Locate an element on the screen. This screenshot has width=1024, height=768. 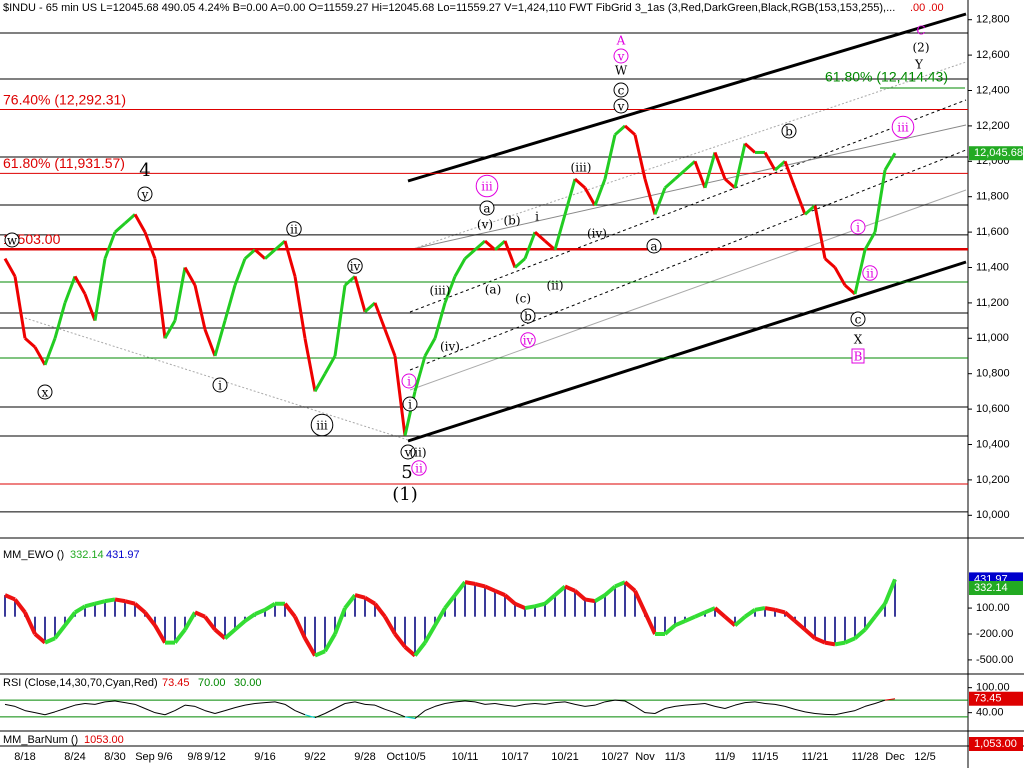
legend-value: 332.14 is located at coordinates (87, 555).